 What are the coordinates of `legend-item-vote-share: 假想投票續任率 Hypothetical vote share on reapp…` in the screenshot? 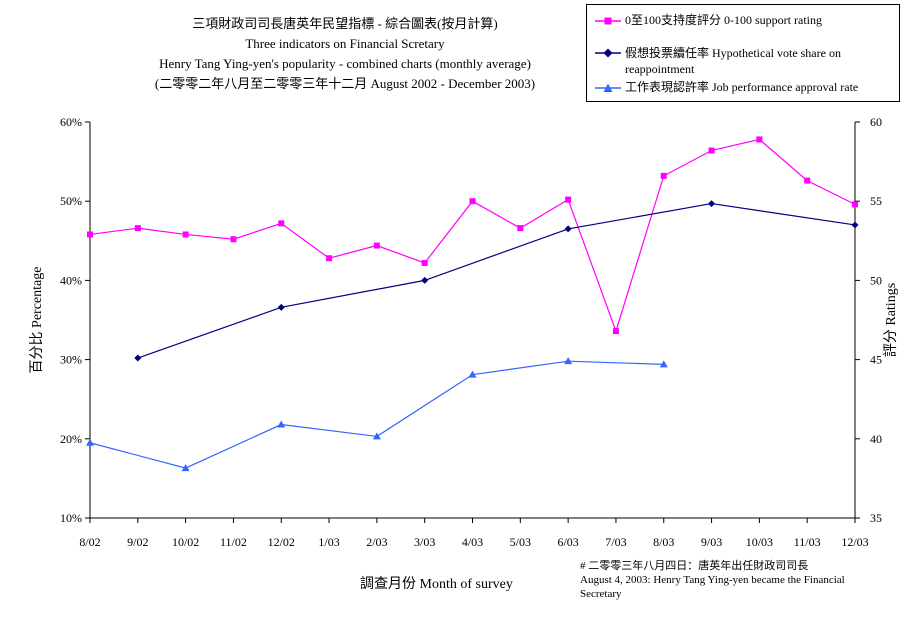 It's located at (741, 61).